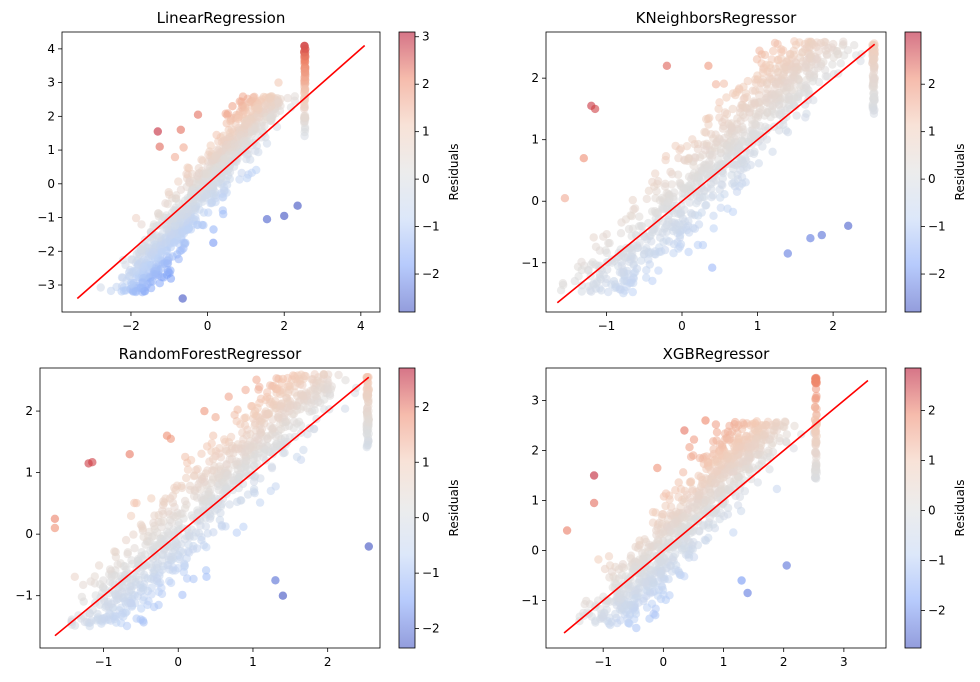  I want to click on colorbar-tick-label: 1, so click(426, 132).